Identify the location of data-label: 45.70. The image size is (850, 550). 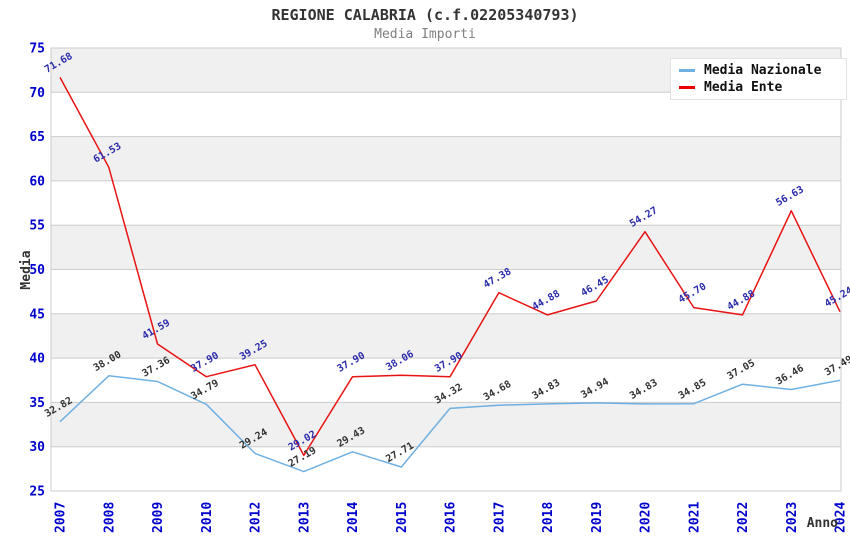
(693, 293).